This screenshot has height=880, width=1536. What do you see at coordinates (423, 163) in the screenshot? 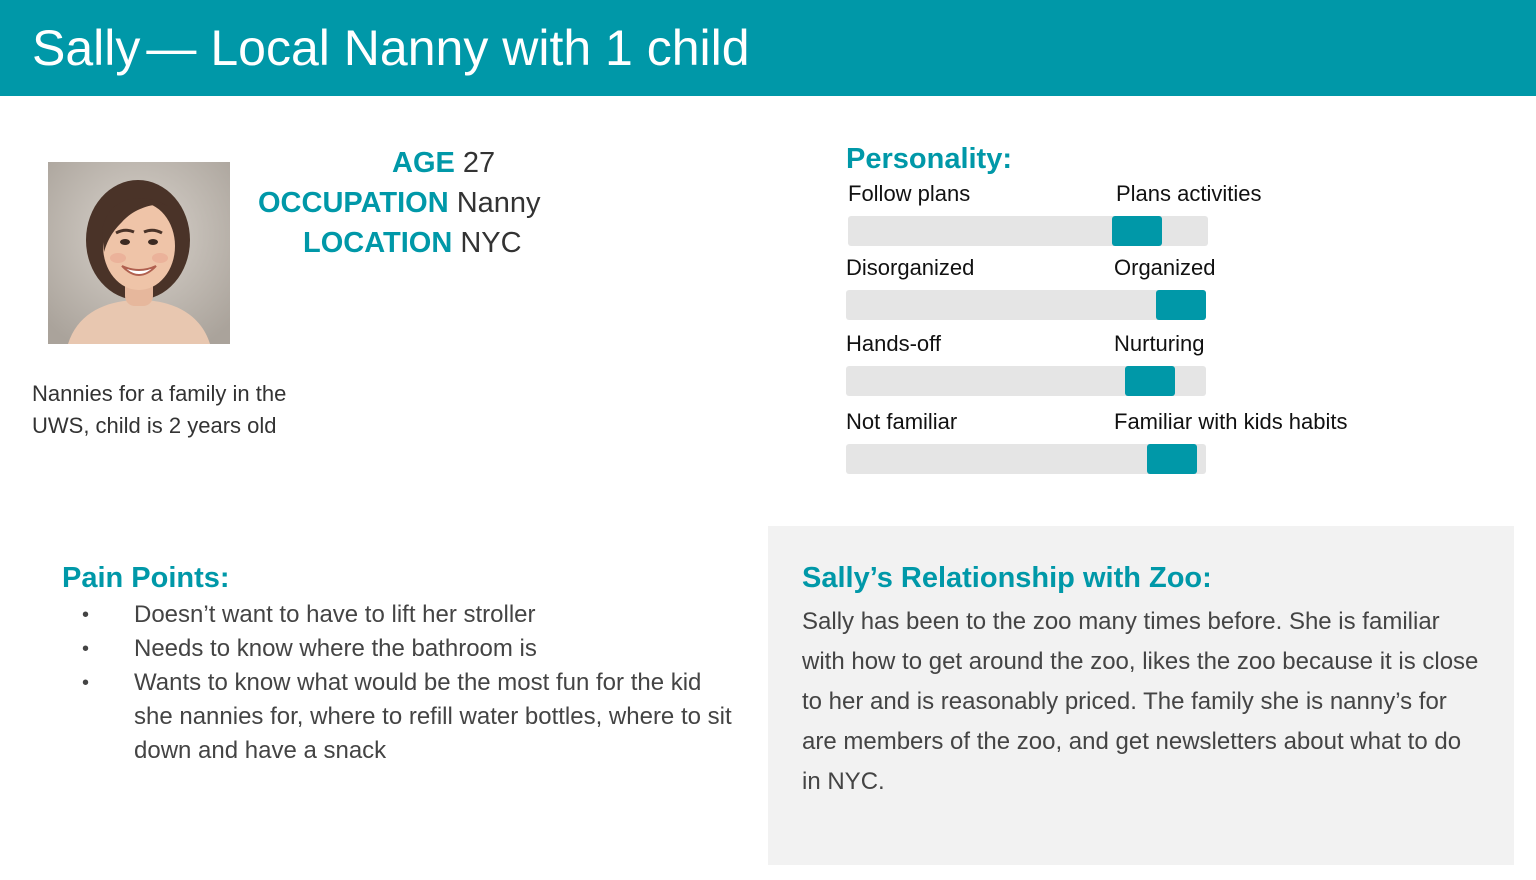
I see `age-label: AGE` at bounding box center [423, 163].